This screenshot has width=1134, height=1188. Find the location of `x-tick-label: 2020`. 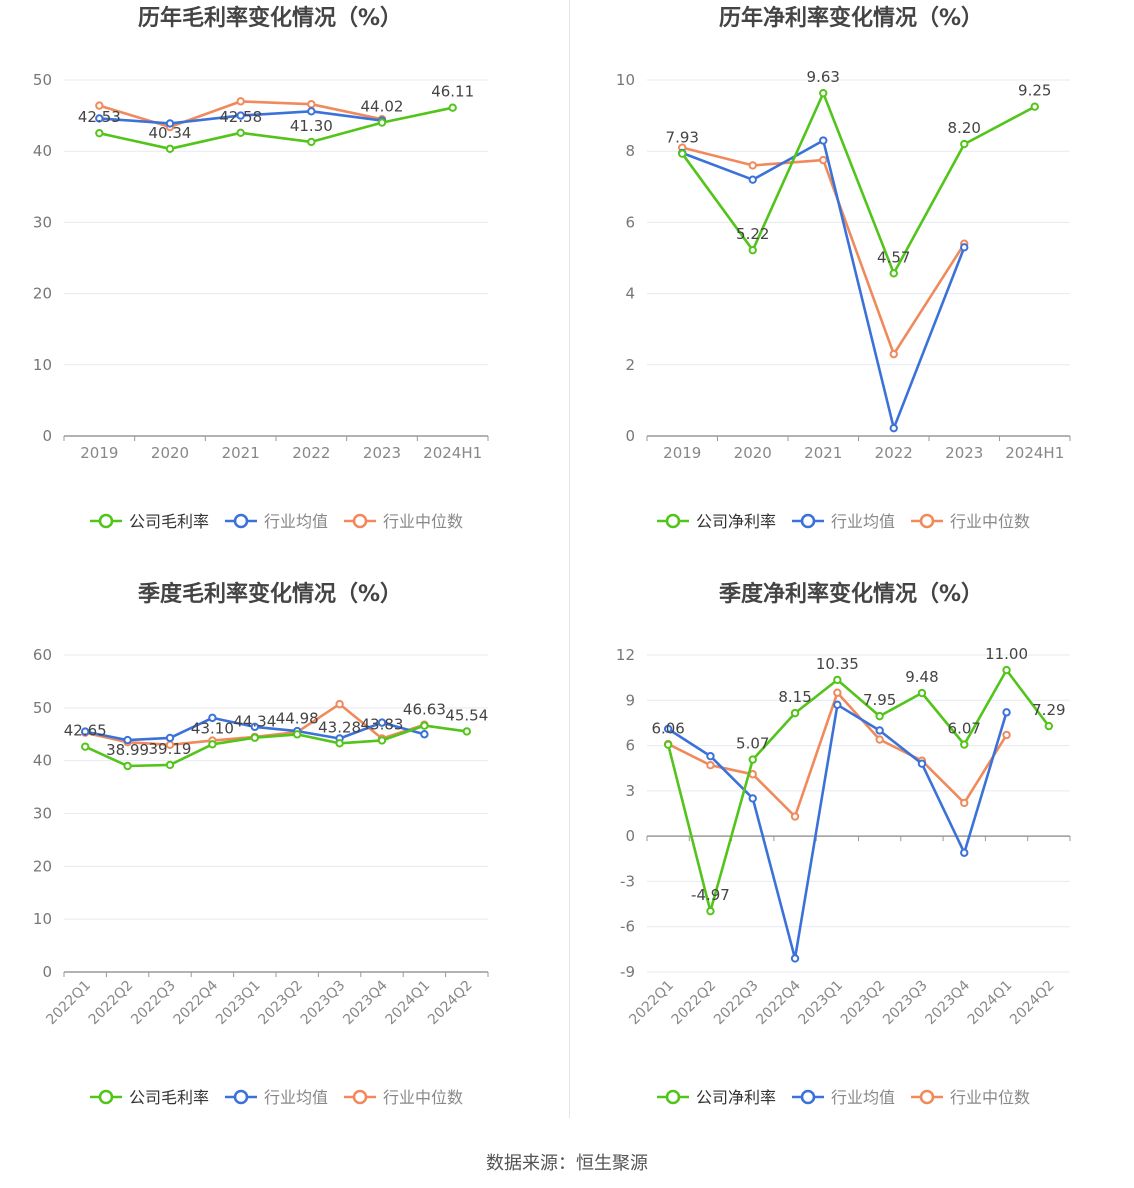

x-tick-label: 2020 is located at coordinates (170, 453).